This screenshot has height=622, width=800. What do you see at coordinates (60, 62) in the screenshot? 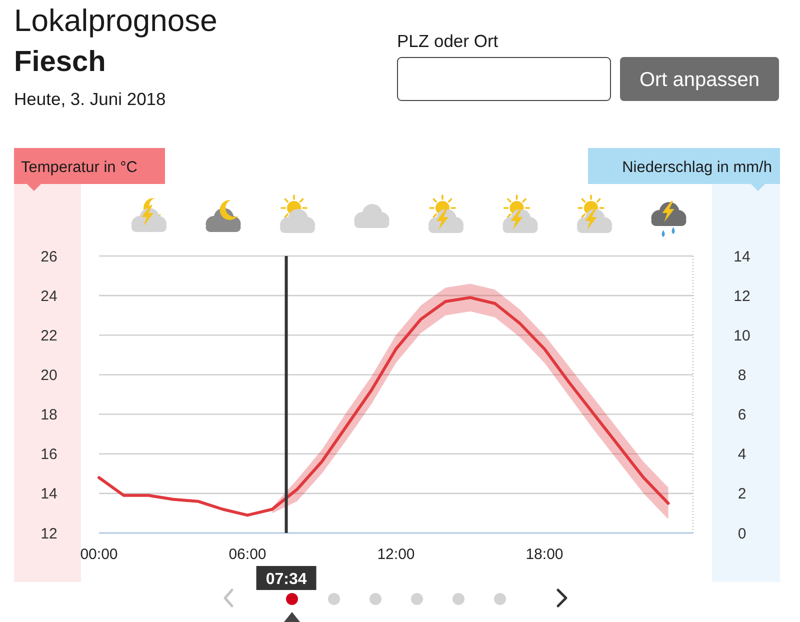
I see `chart-subtitle: Fiesch` at bounding box center [60, 62].